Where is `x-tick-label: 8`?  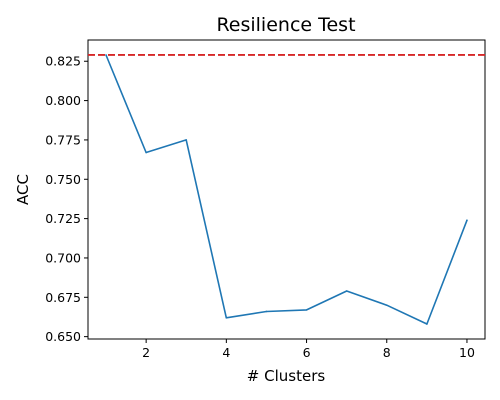
x-tick-label: 8 is located at coordinates (387, 352).